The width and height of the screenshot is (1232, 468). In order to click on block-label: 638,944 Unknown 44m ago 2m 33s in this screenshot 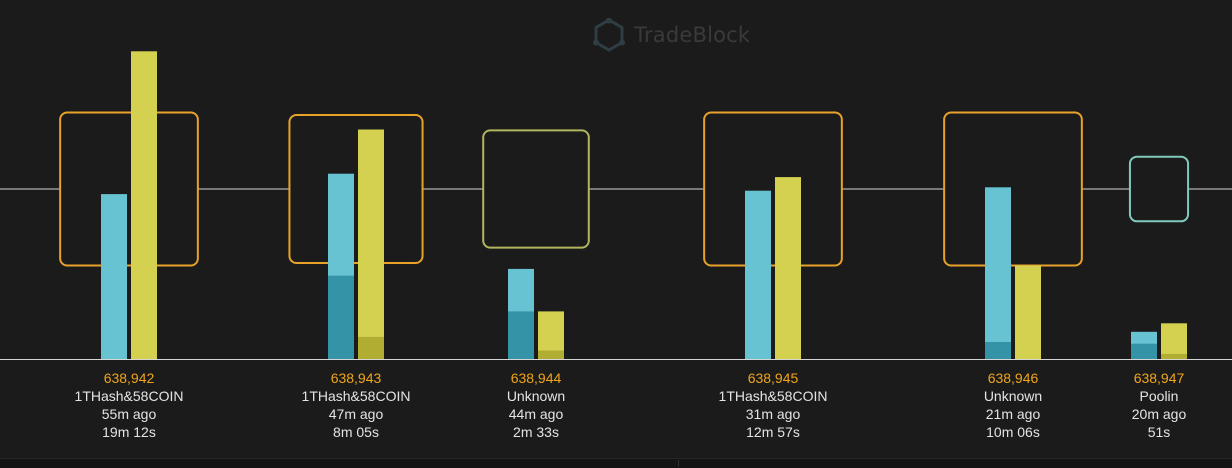, I will do `click(536, 405)`.